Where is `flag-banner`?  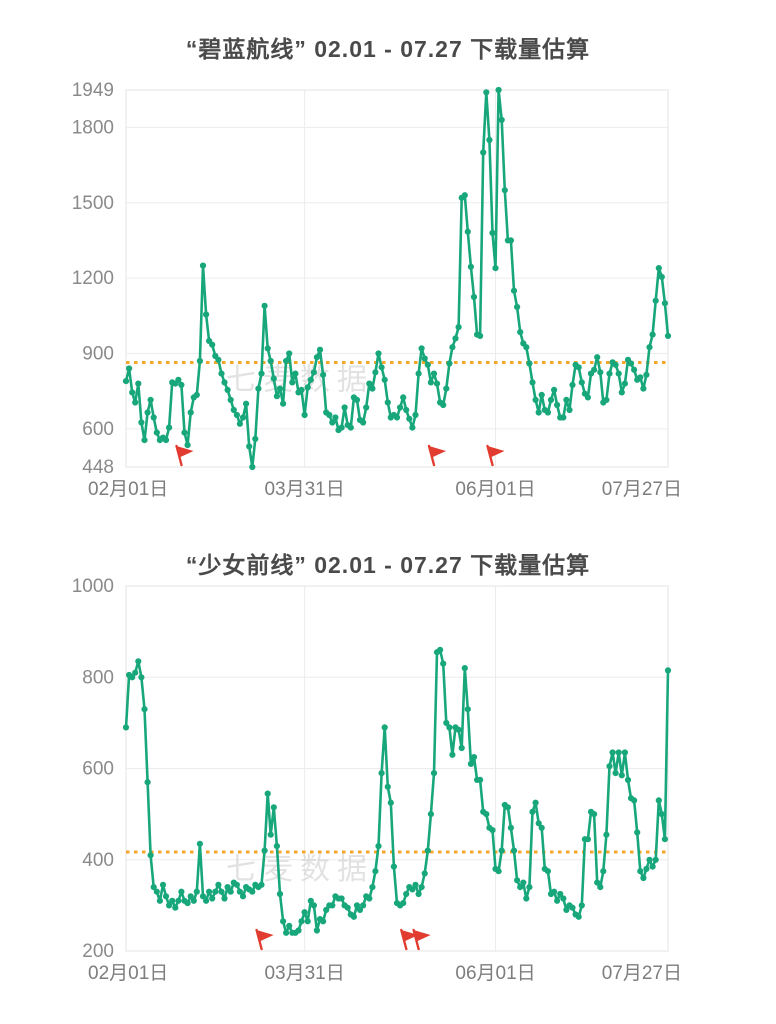
flag-banner is located at coordinates (496, 451).